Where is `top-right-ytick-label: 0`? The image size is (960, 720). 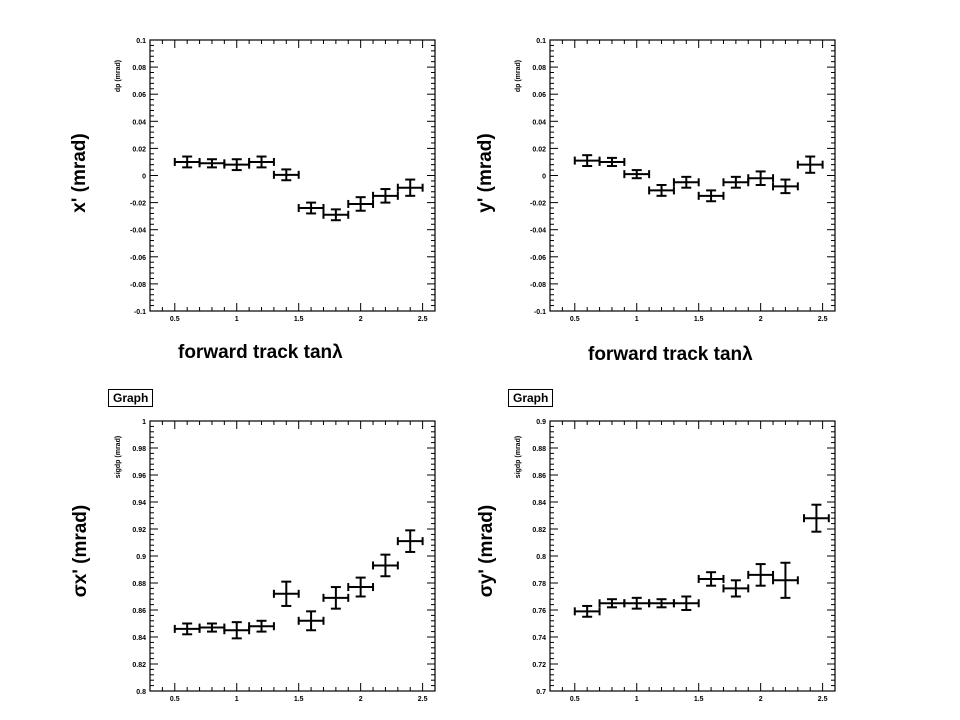
top-right-ytick-label: 0 is located at coordinates (544, 177).